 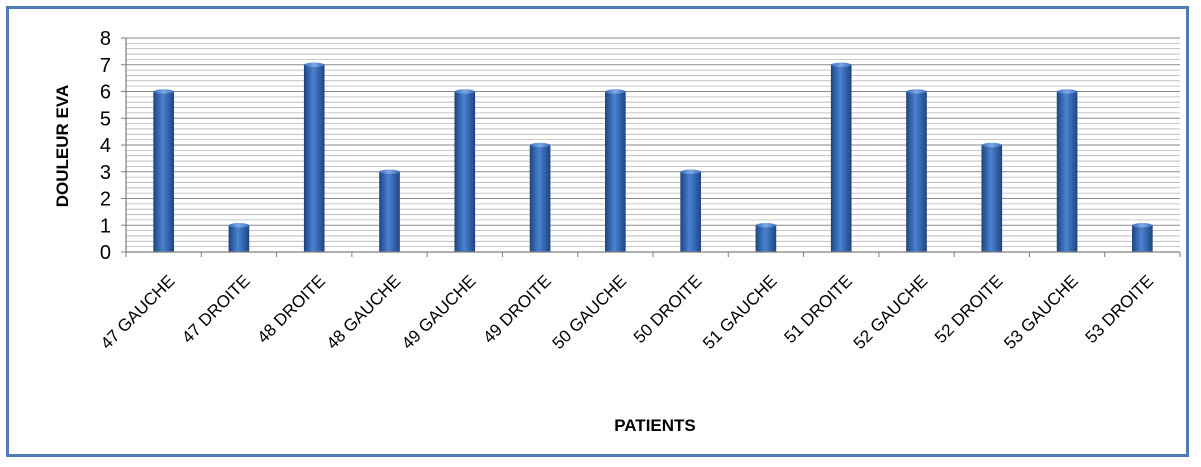 What do you see at coordinates (590, 312) in the screenshot?
I see `x-tick-label: 50 GAUCHE` at bounding box center [590, 312].